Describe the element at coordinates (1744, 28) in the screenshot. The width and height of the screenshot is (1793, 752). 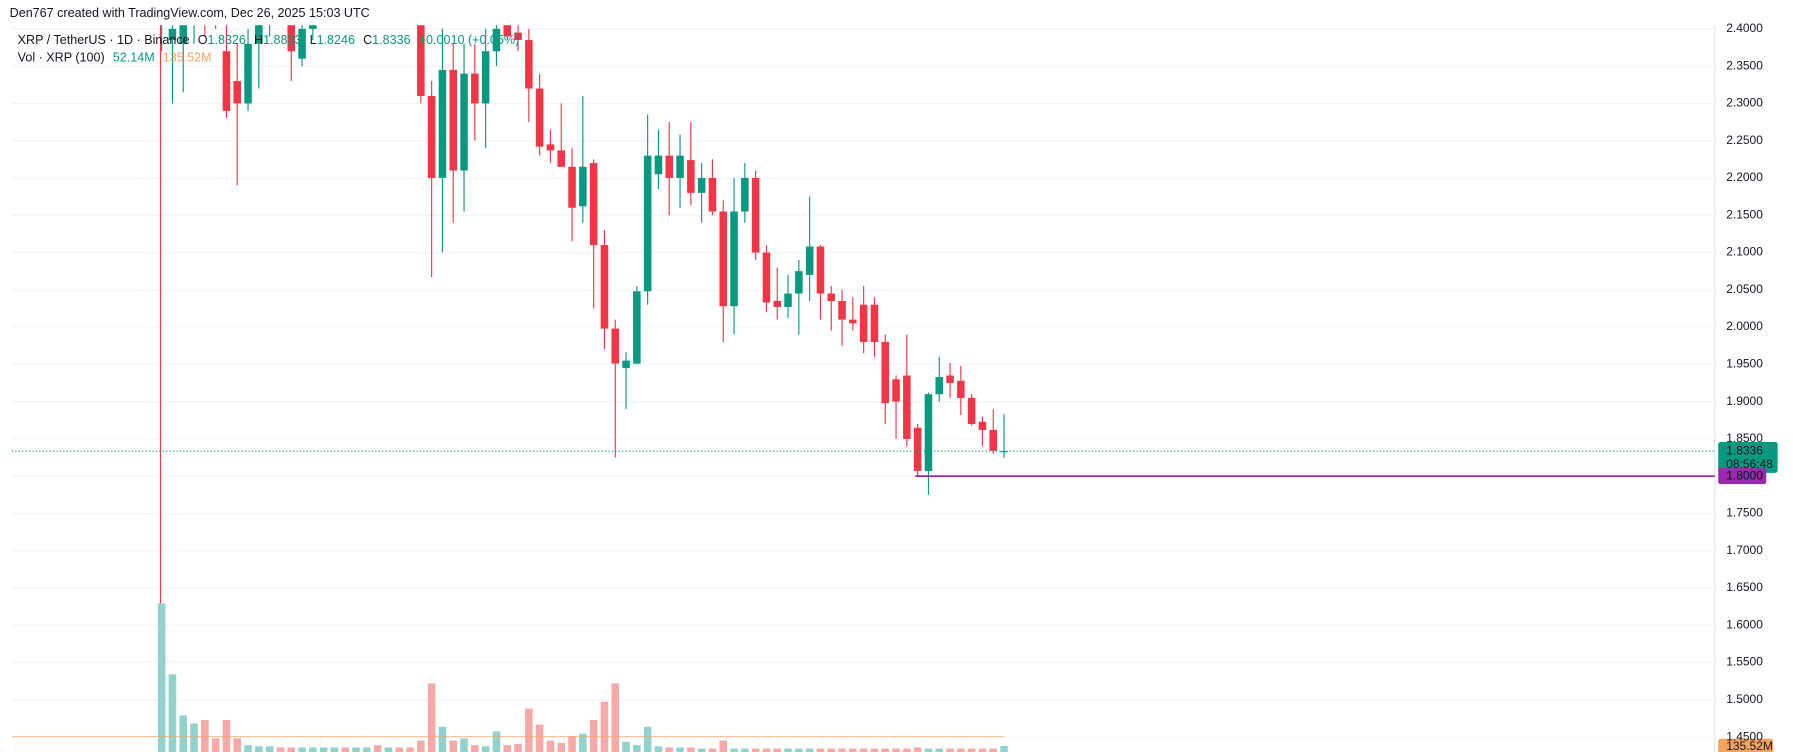
I see `y-tick-label: 2.4000` at that location.